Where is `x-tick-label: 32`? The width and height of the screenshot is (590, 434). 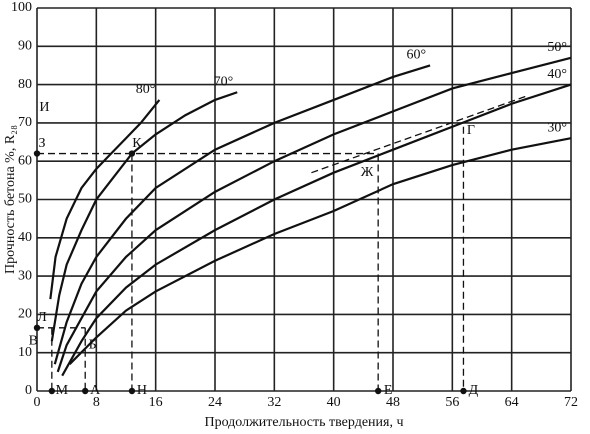
x-tick-label: 32 is located at coordinates (274, 402).